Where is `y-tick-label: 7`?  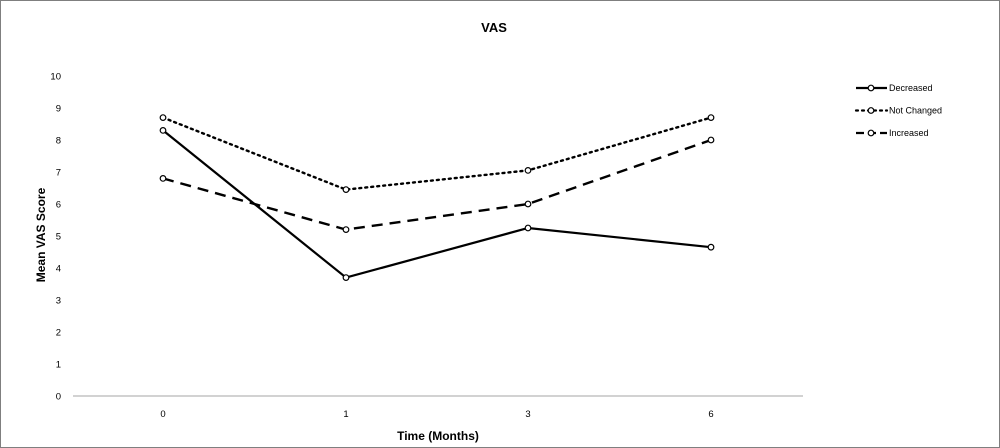
y-tick-label: 7 is located at coordinates (58, 173).